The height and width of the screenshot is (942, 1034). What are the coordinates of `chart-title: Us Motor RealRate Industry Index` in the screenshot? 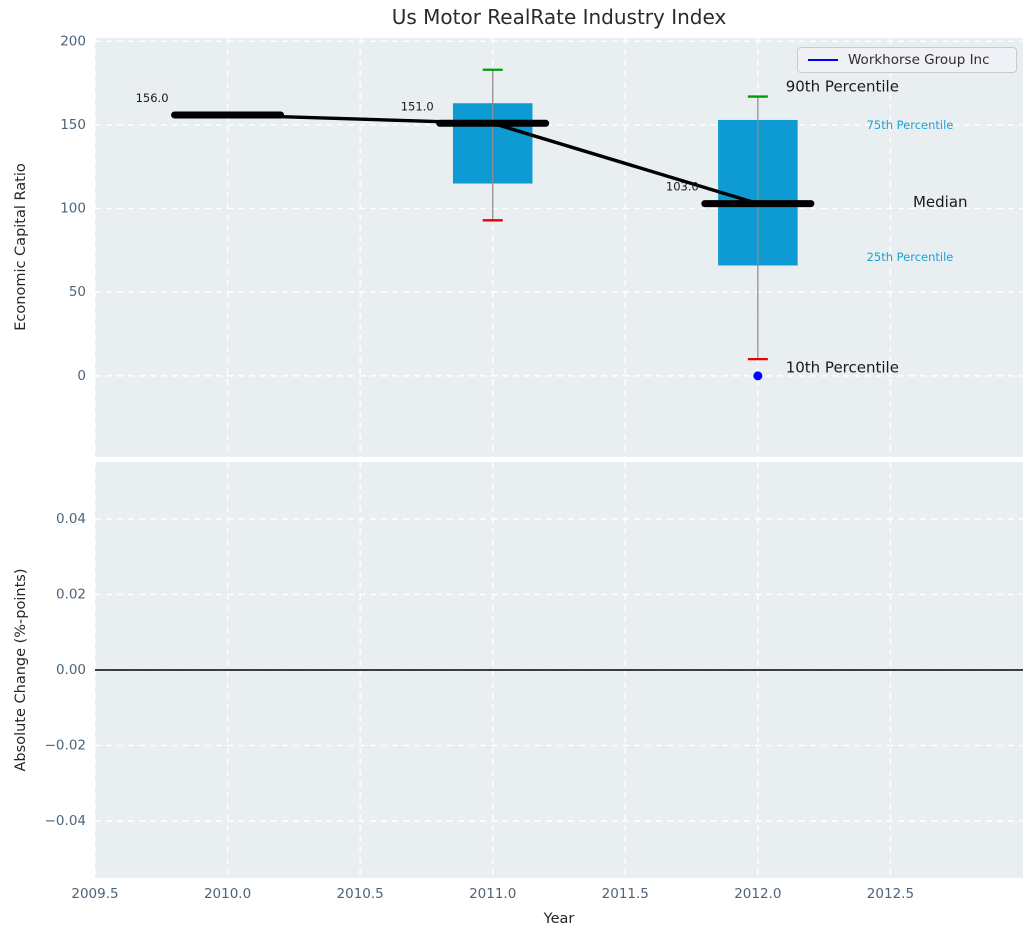 It's located at (559, 17).